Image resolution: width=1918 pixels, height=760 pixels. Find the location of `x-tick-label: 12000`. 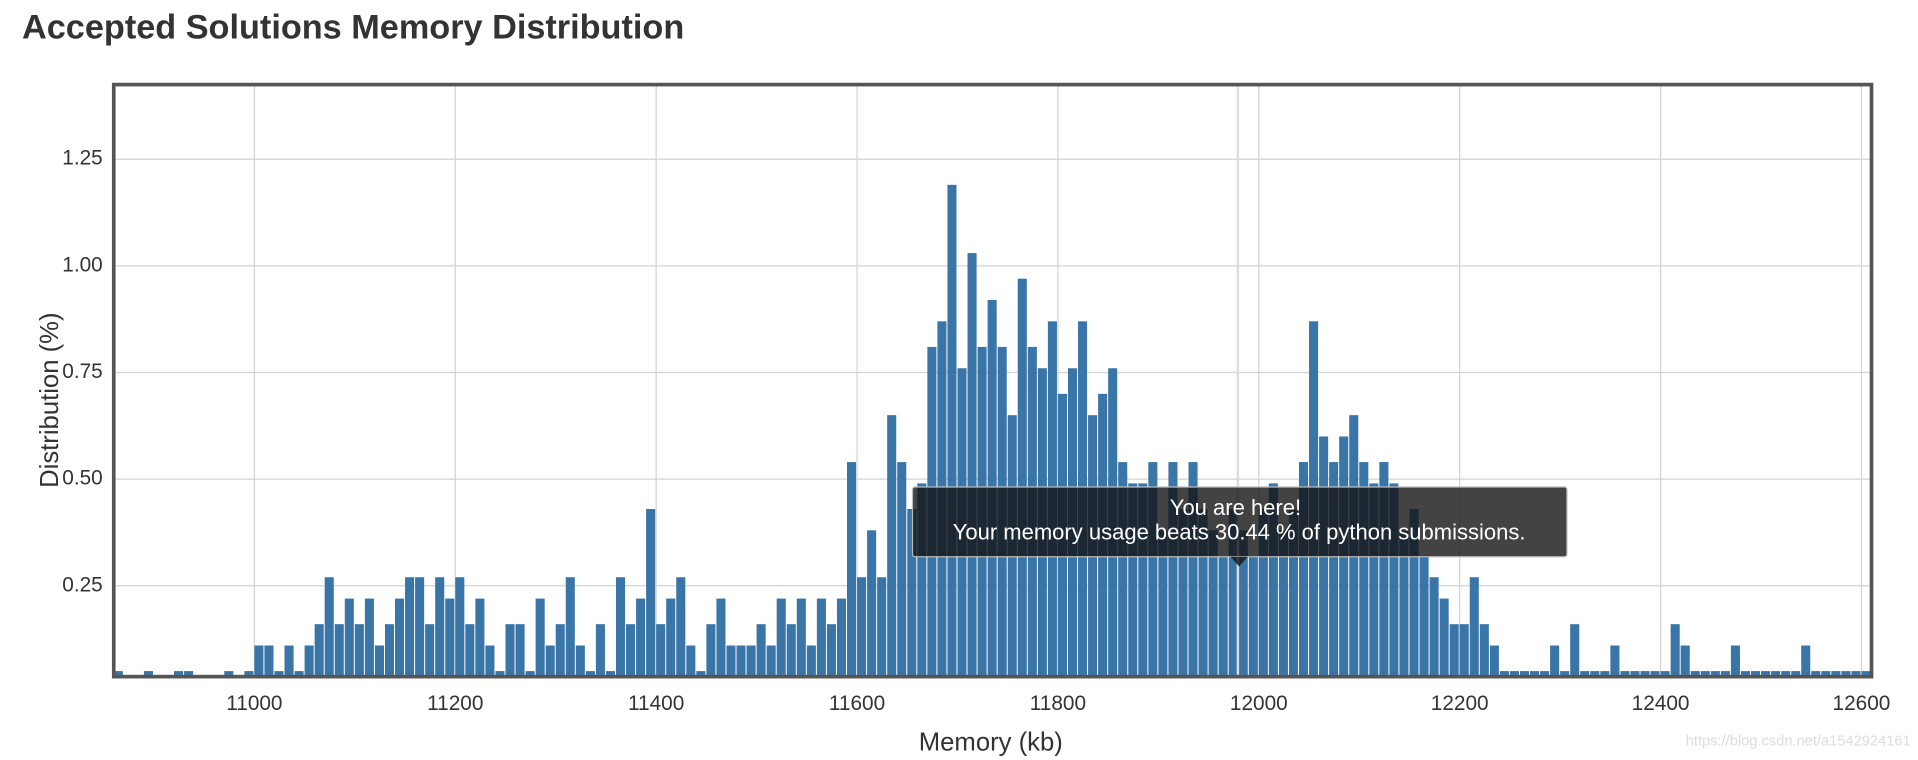

x-tick-label: 12000 is located at coordinates (1259, 703).